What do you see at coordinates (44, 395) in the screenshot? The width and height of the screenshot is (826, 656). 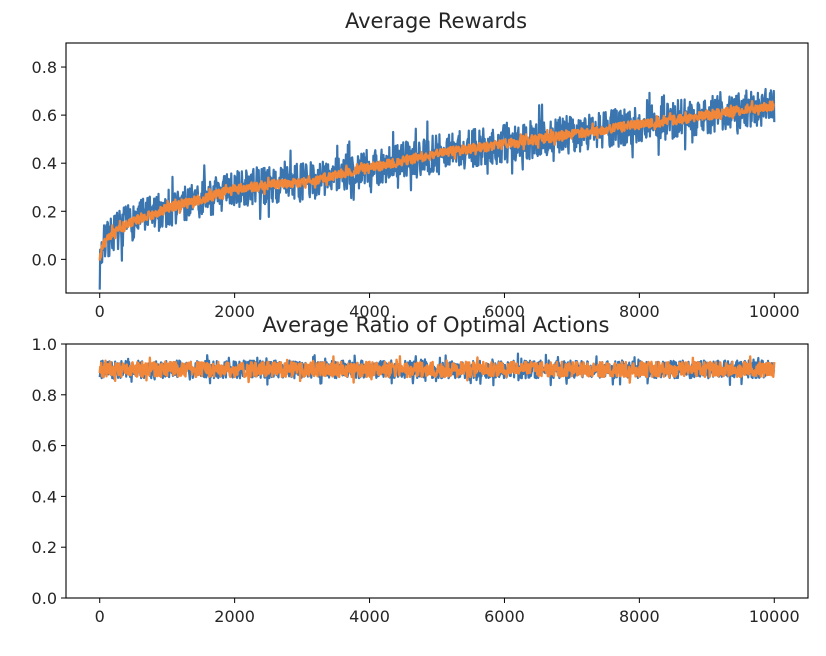 I see `optimal-y-tick-label: 0.8` at bounding box center [44, 395].